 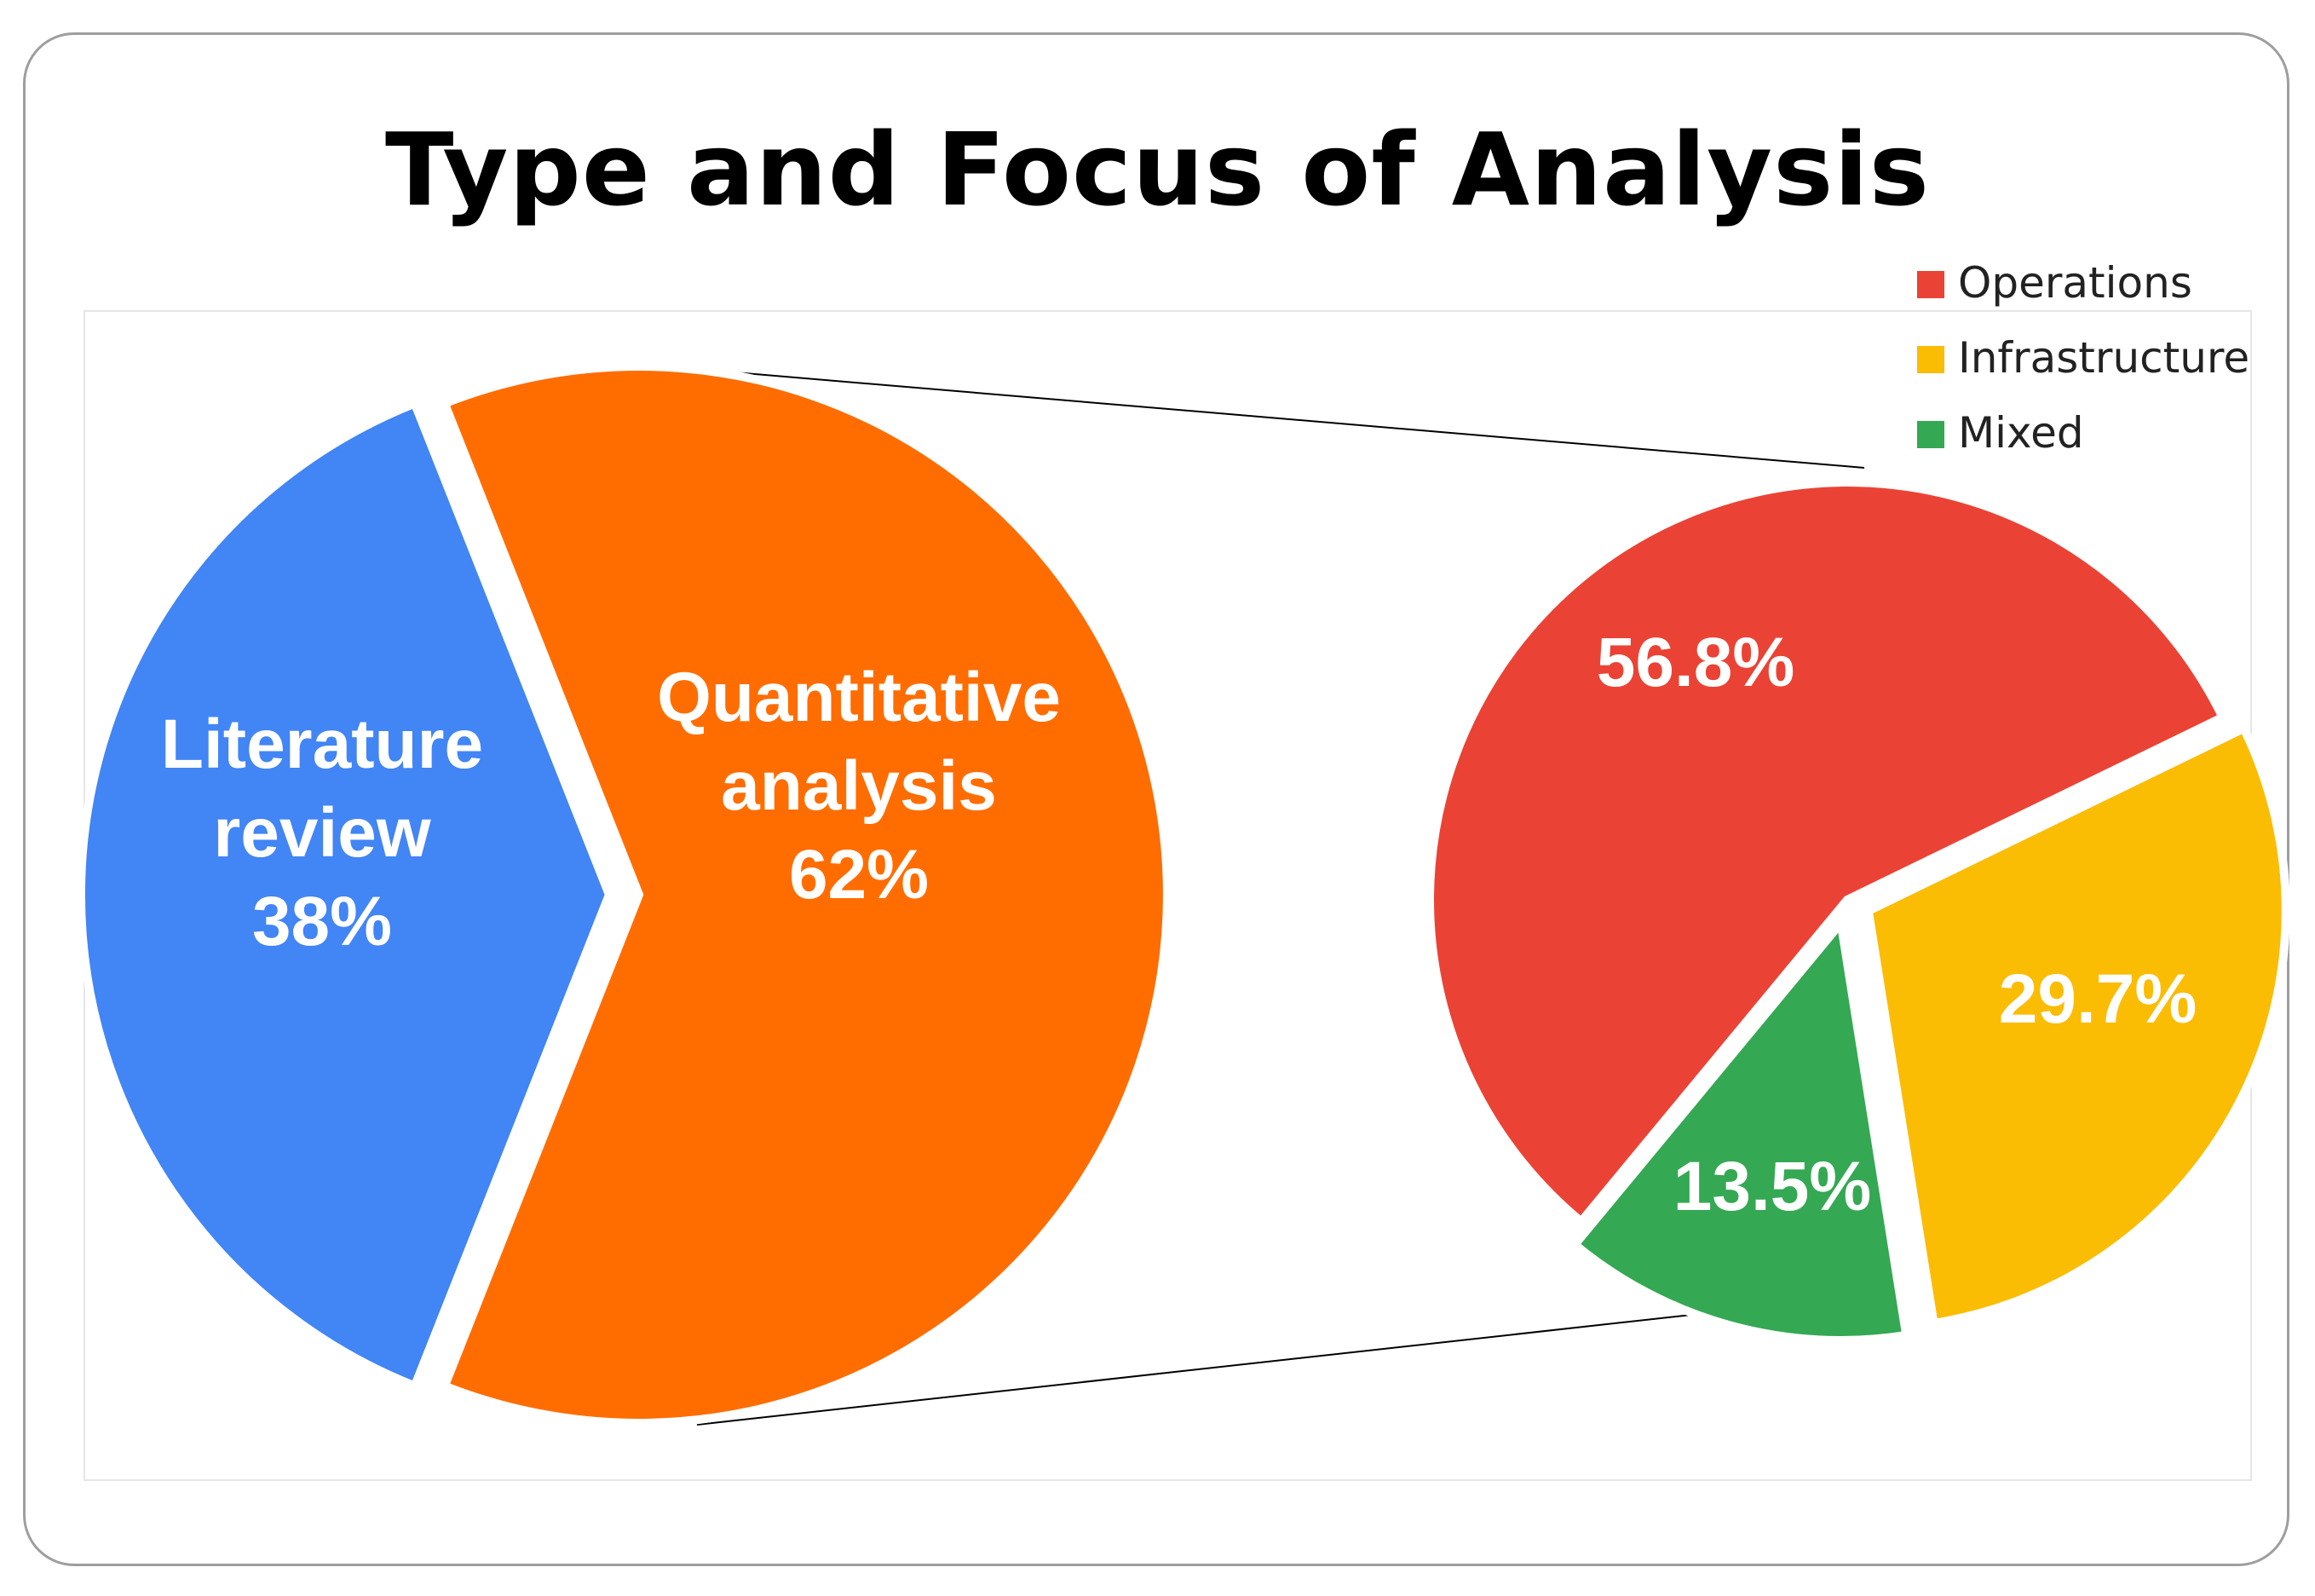 What do you see at coordinates (322, 921) in the screenshot?
I see `slice-label-literature-review-line-3: 38%` at bounding box center [322, 921].